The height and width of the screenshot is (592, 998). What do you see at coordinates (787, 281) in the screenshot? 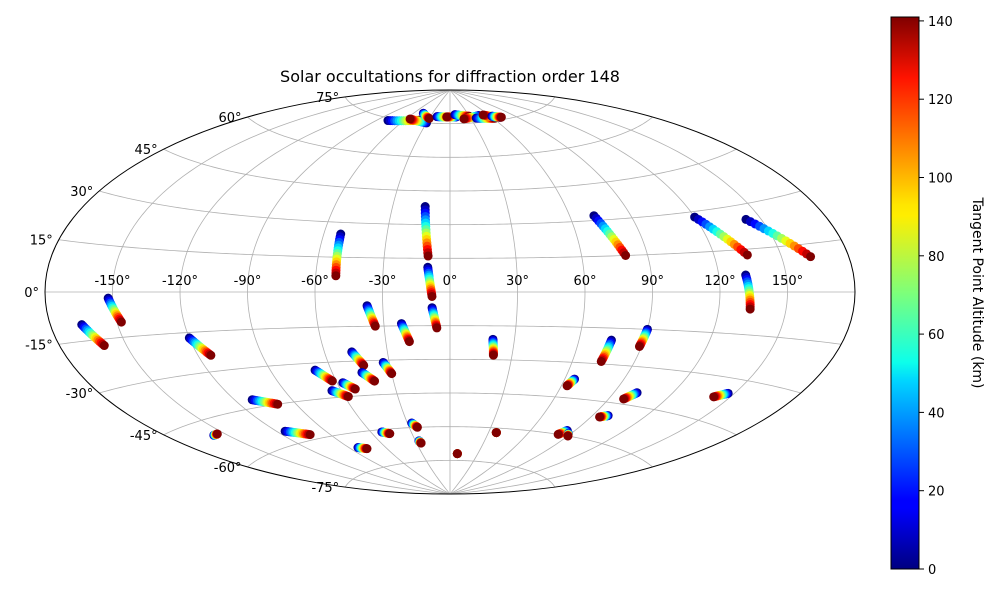
I see `x-tick-label: 150°` at bounding box center [787, 281].